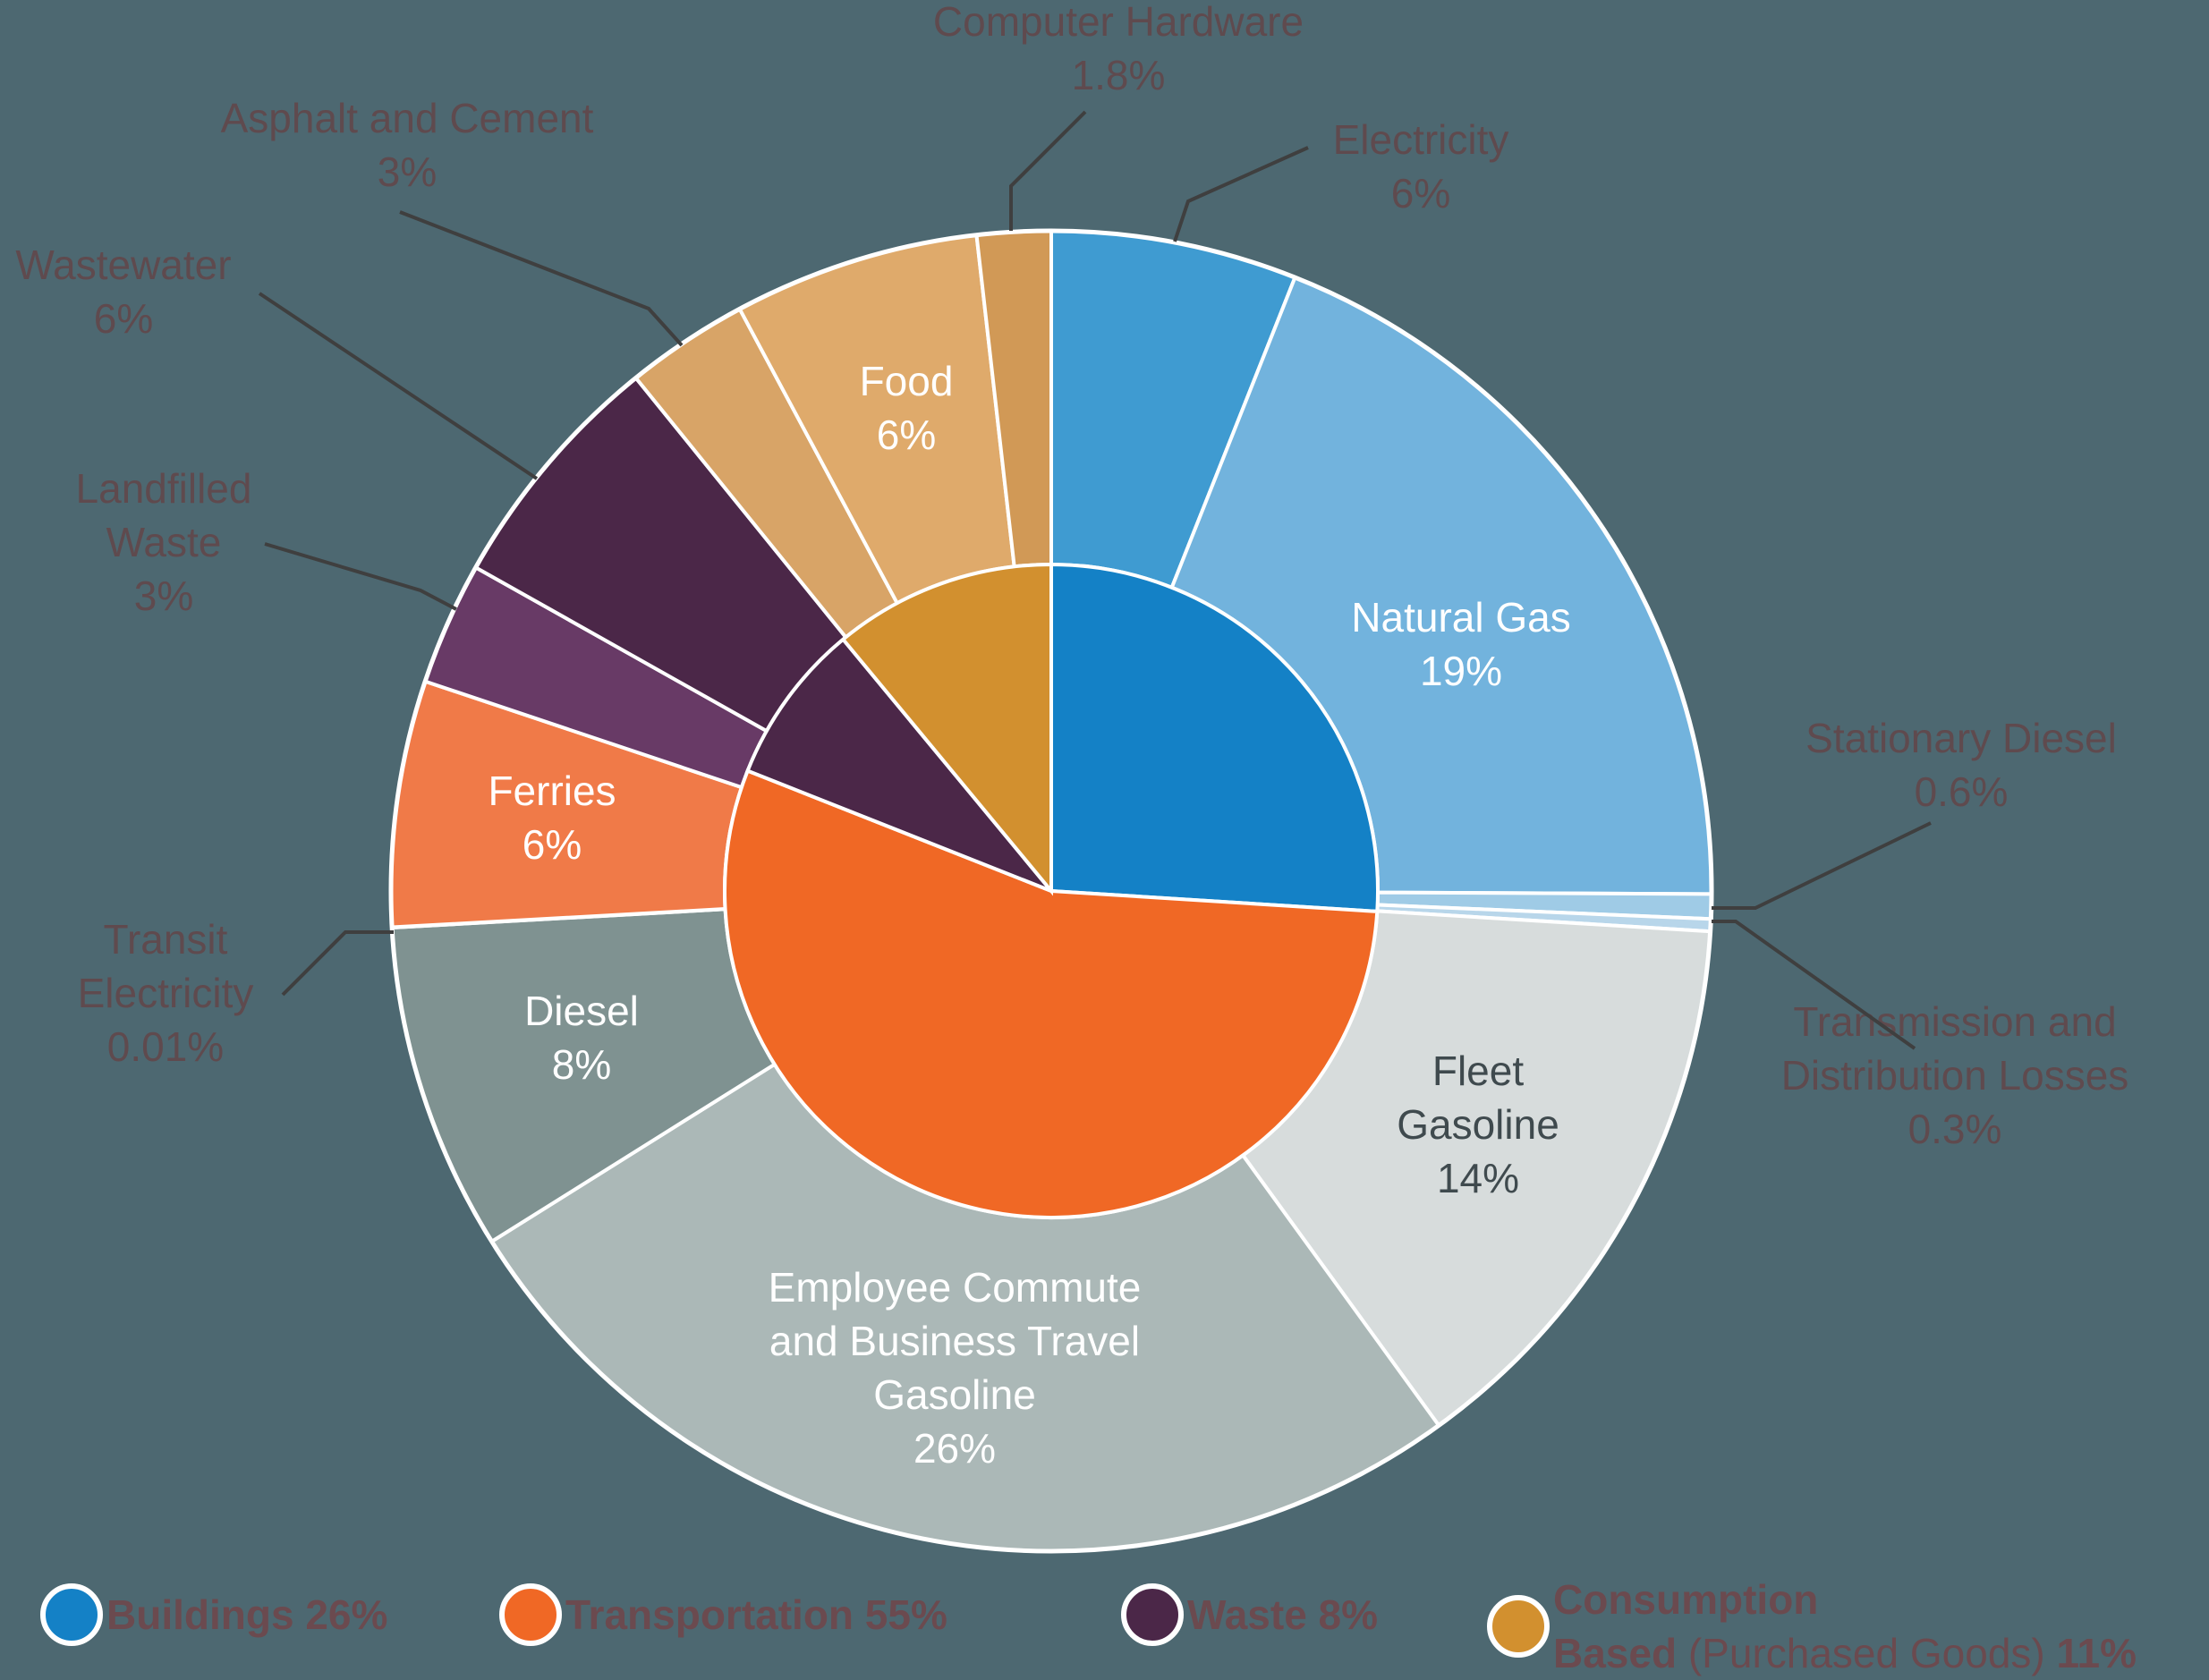 The width and height of the screenshot is (2209, 1680). What do you see at coordinates (1048, 170) in the screenshot?
I see `leader-line-computer-hardware` at bounding box center [1048, 170].